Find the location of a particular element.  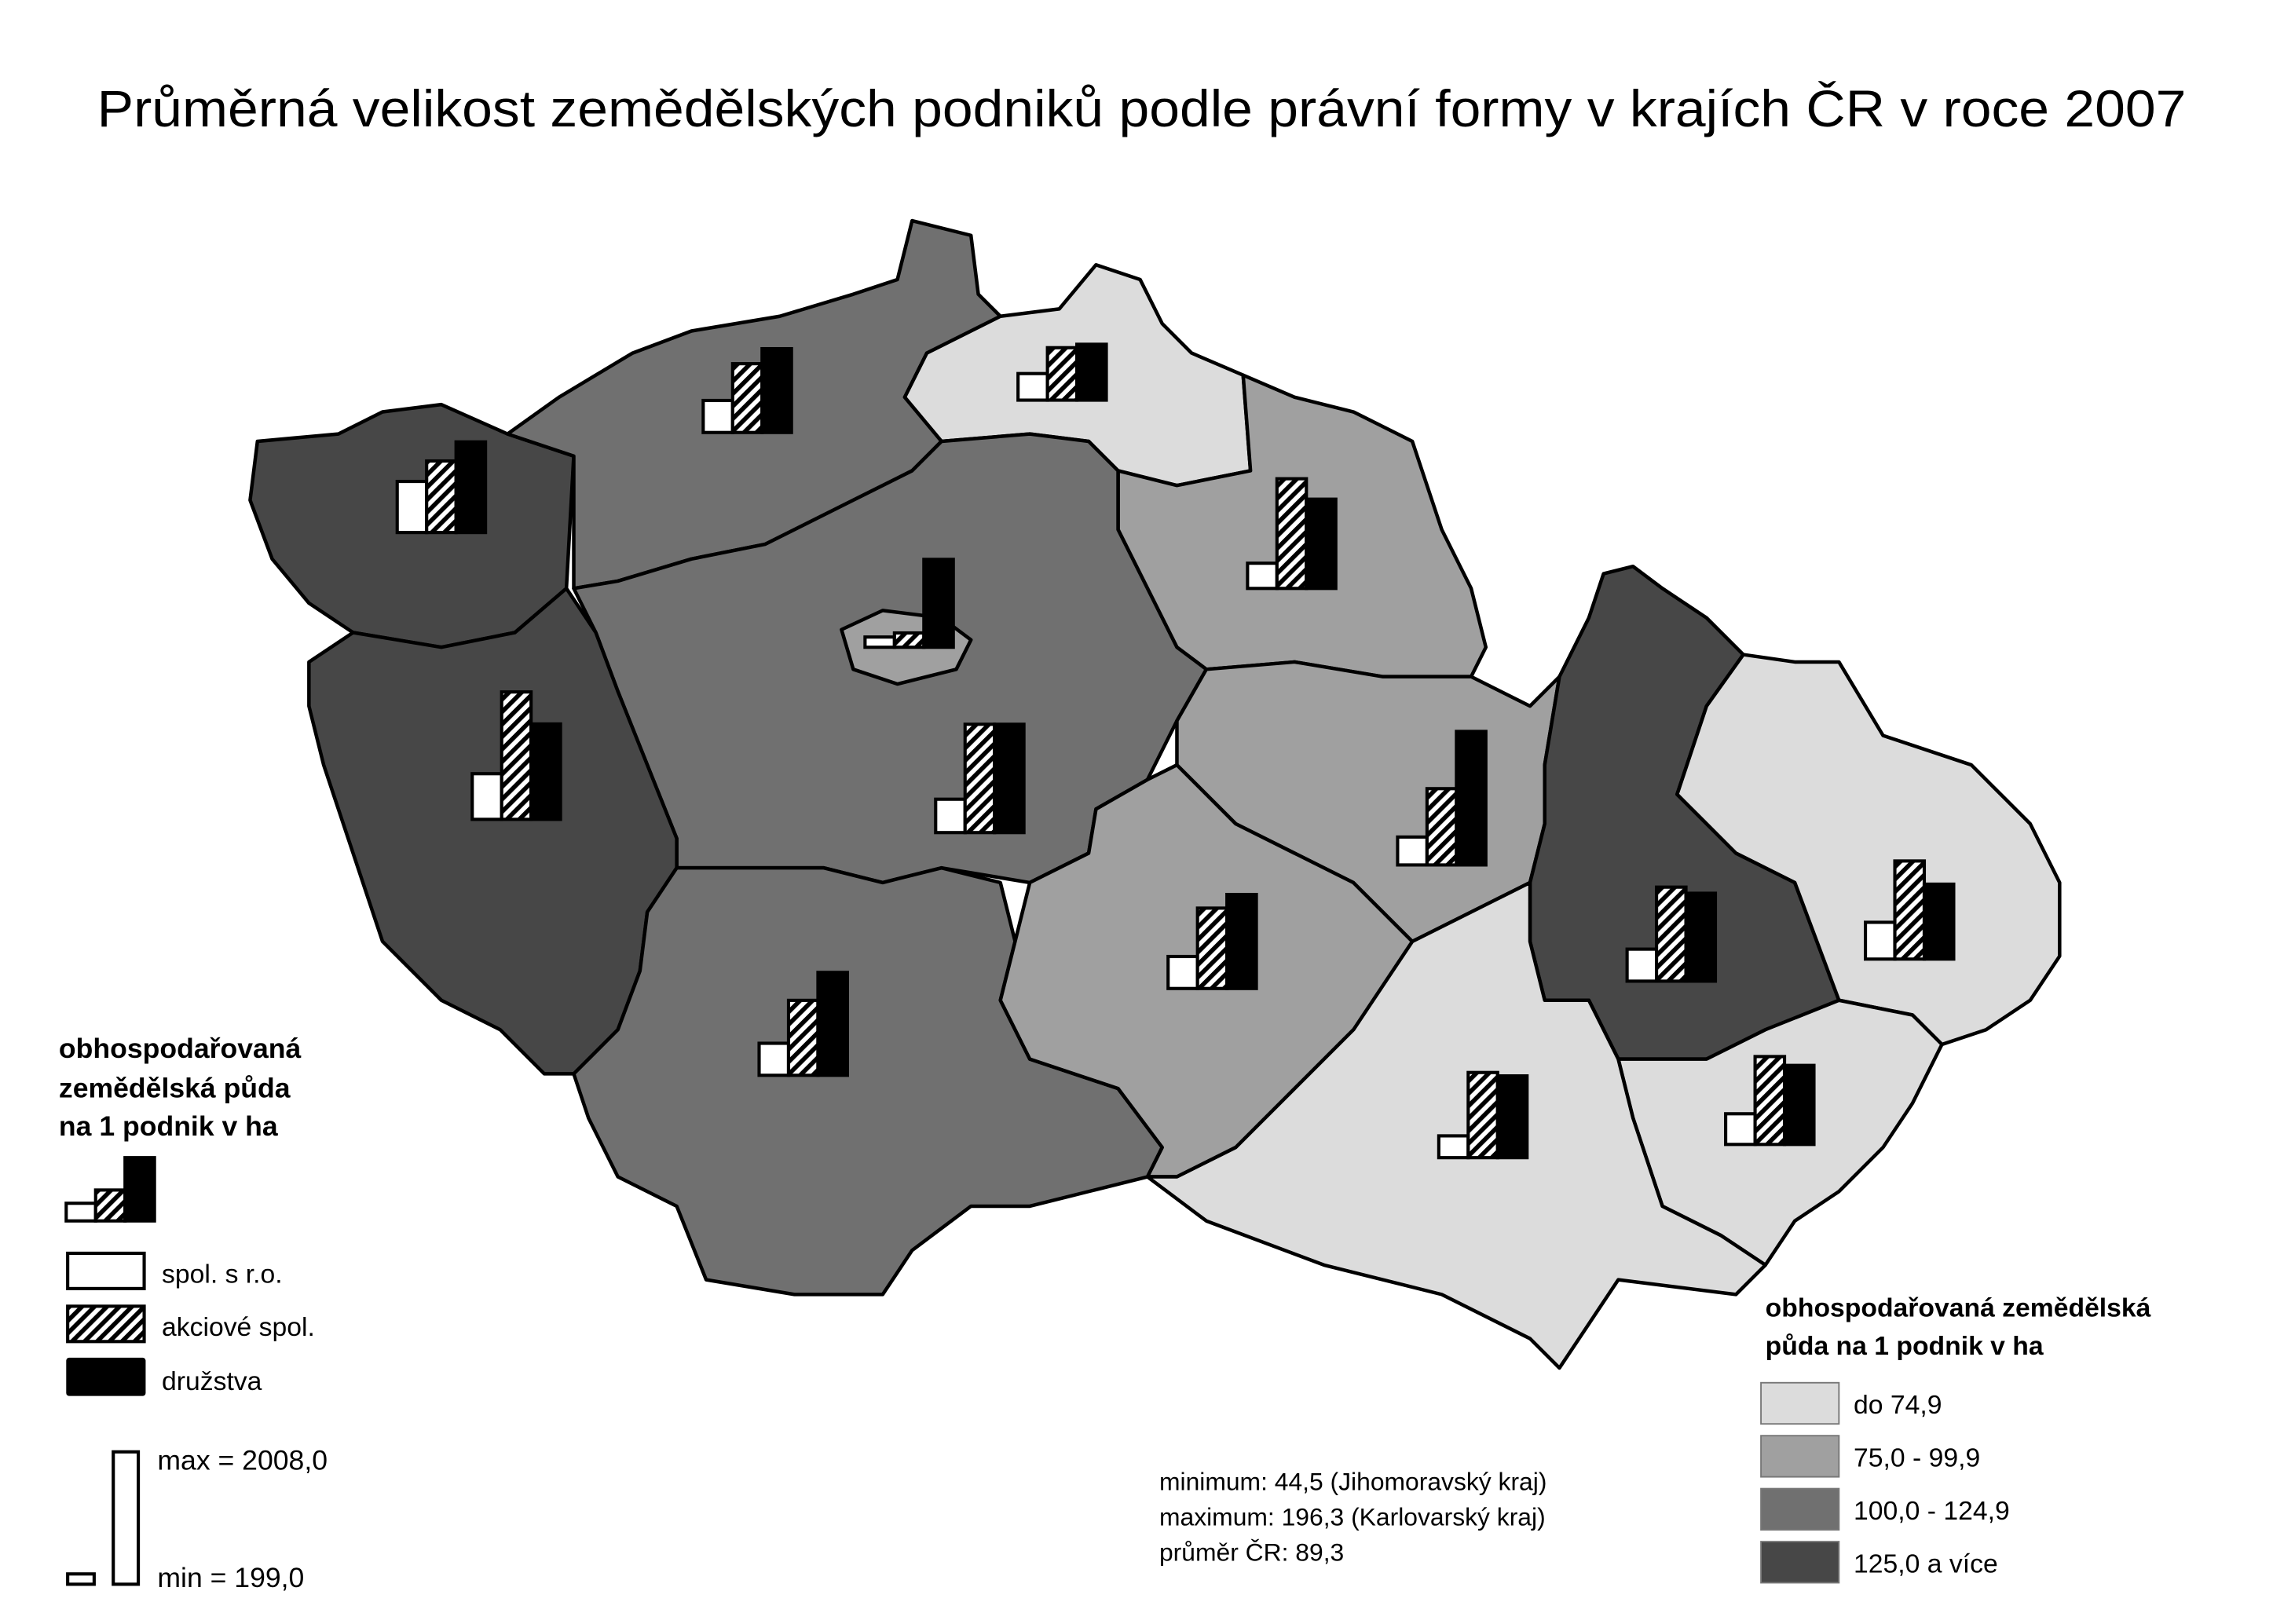

stats-maximum: maximum: 196,3 (Karlovarský kraj) is located at coordinates (1352, 1516).